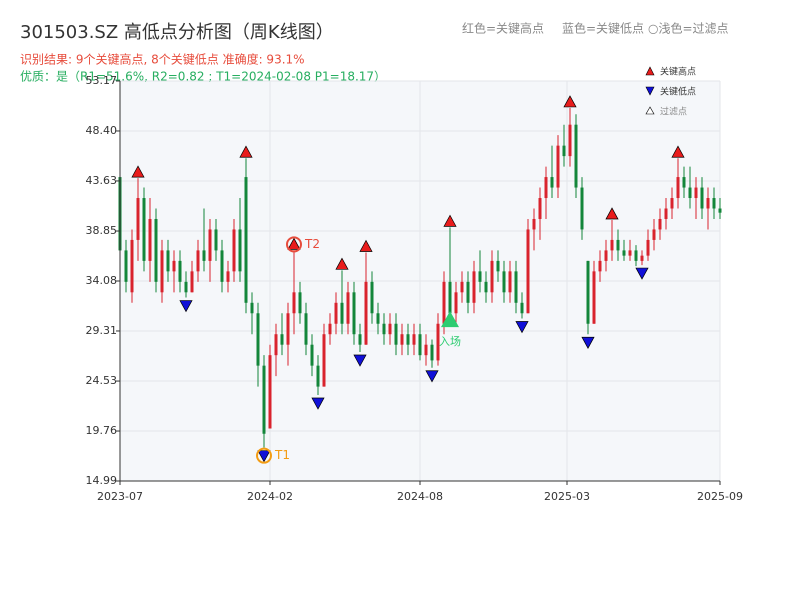 This screenshot has width=800, height=600. I want to click on y-tick-label: 48.40, so click(102, 130).